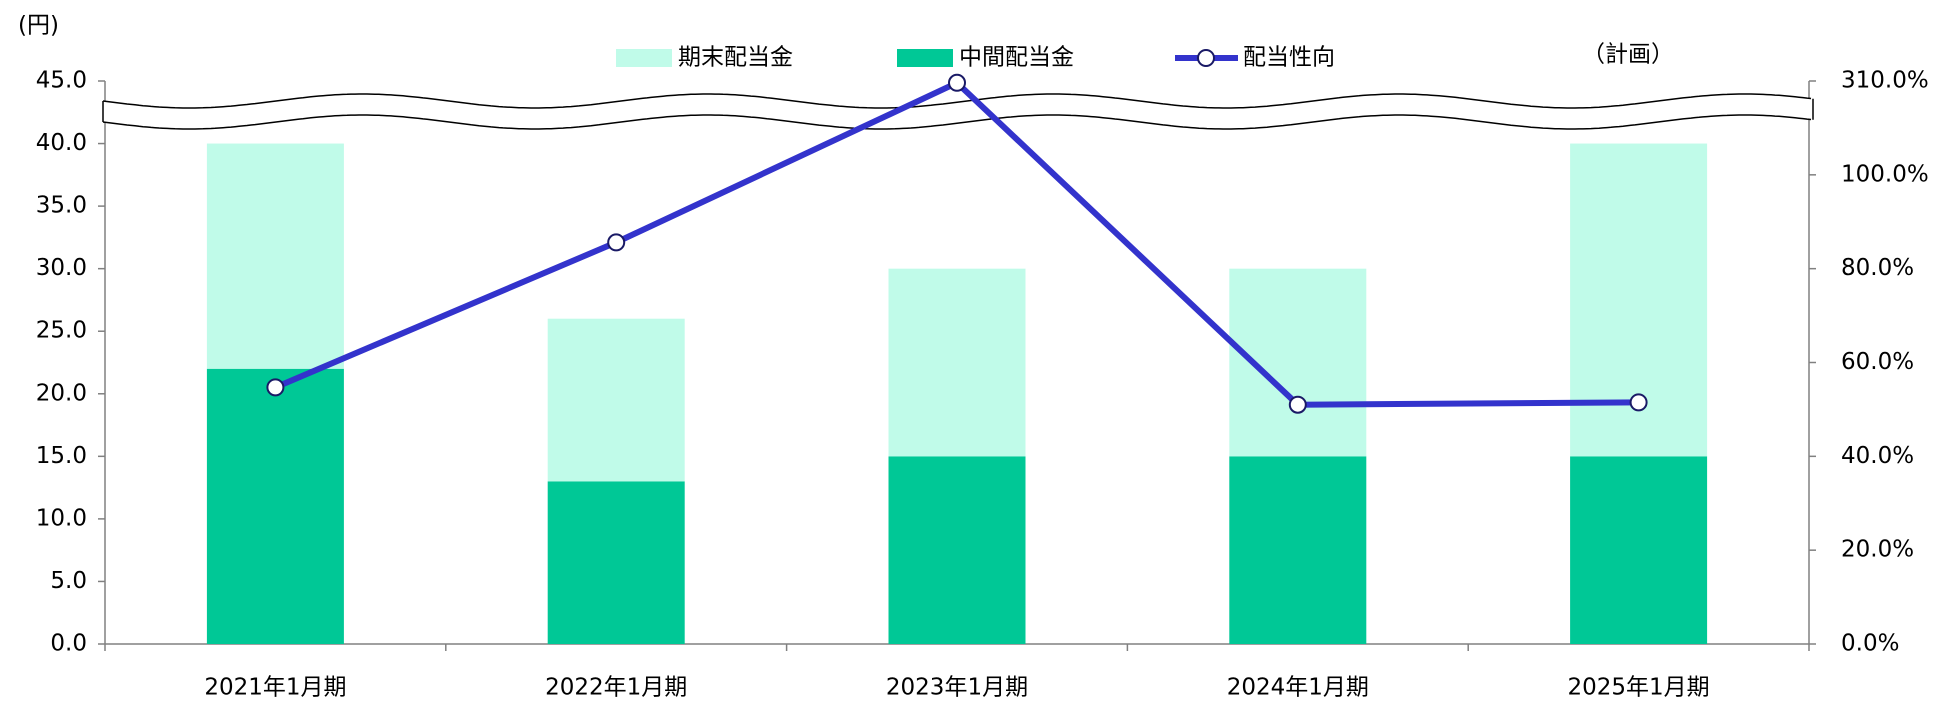  I want to click on y-tick-label: 20.0, so click(61, 393).